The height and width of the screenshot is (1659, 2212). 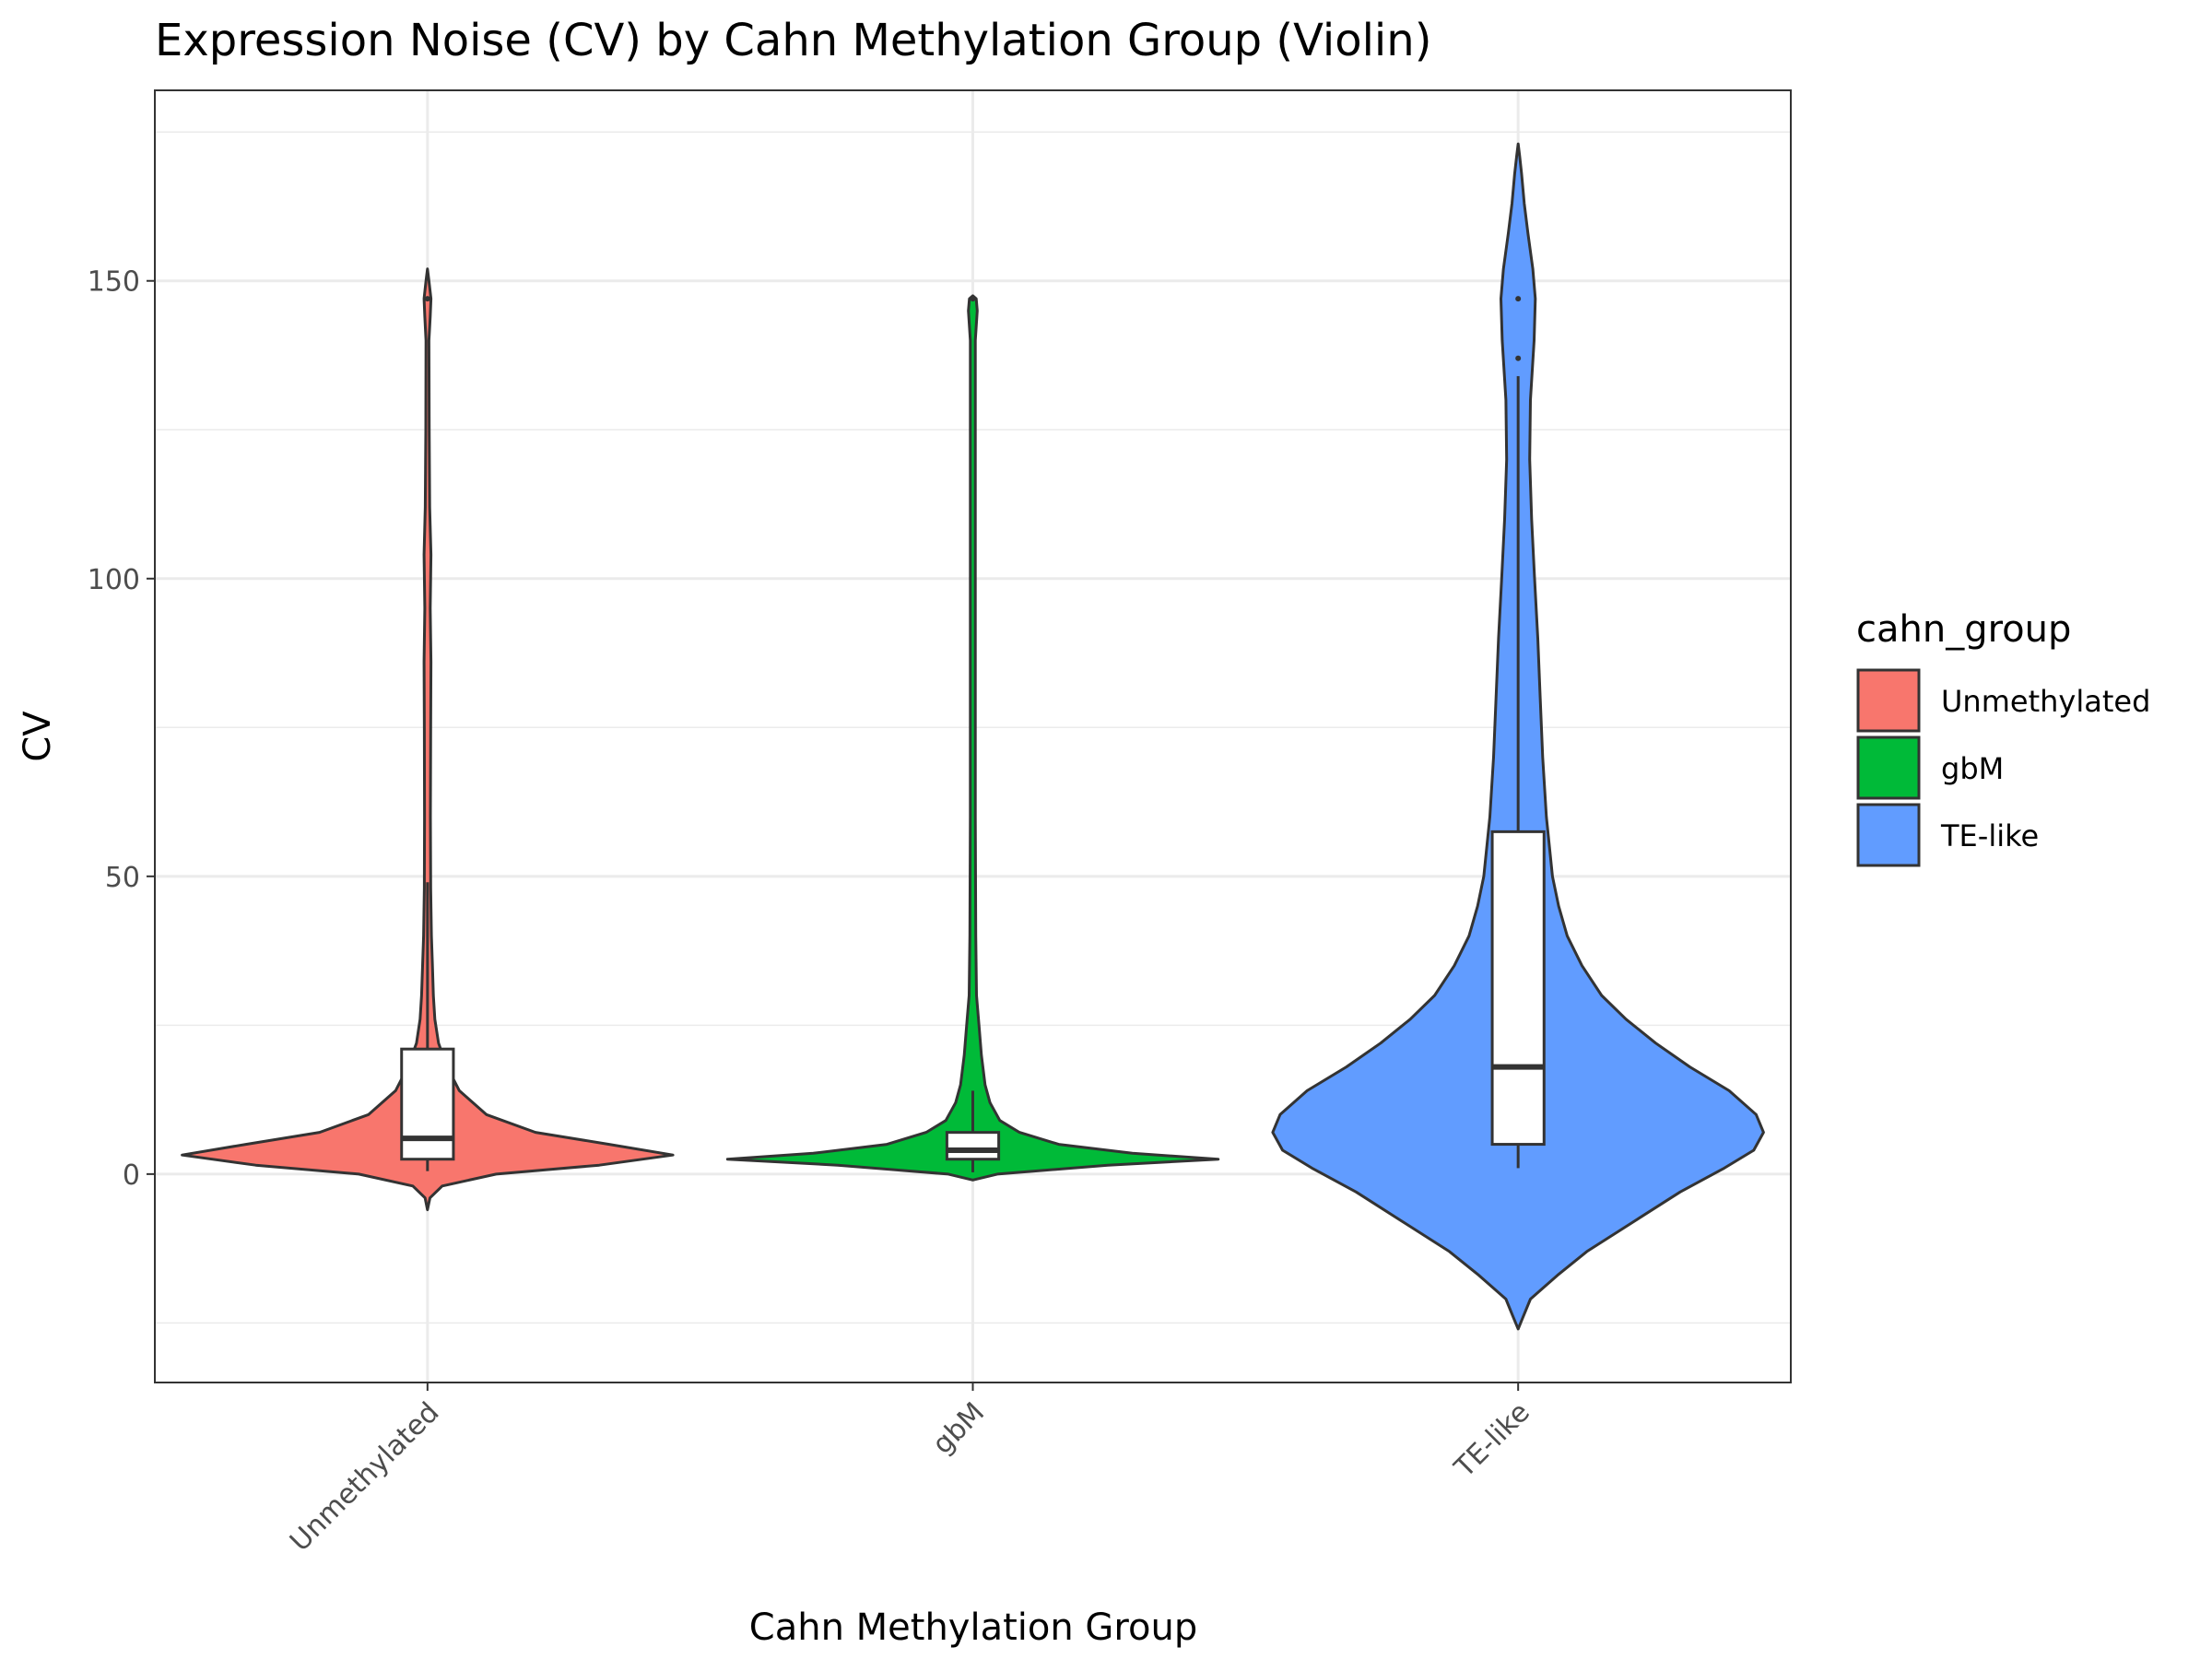 I want to click on x-tick-label: gbM, so click(x=958, y=1428).